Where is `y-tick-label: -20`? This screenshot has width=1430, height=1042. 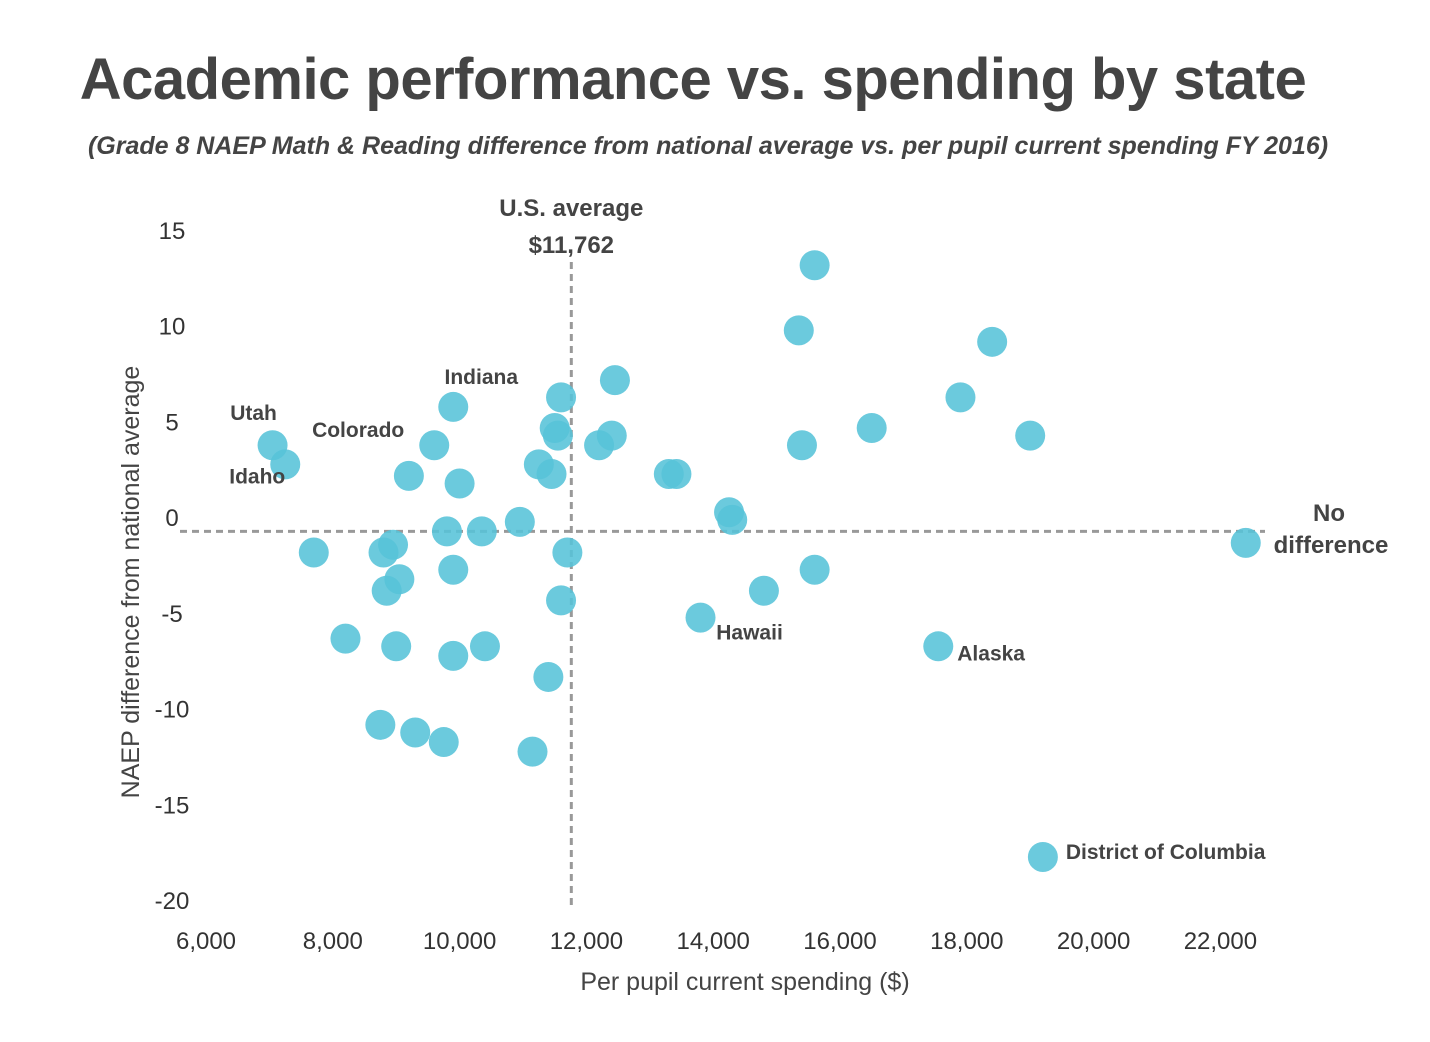
y-tick-label: -20 is located at coordinates (172, 901).